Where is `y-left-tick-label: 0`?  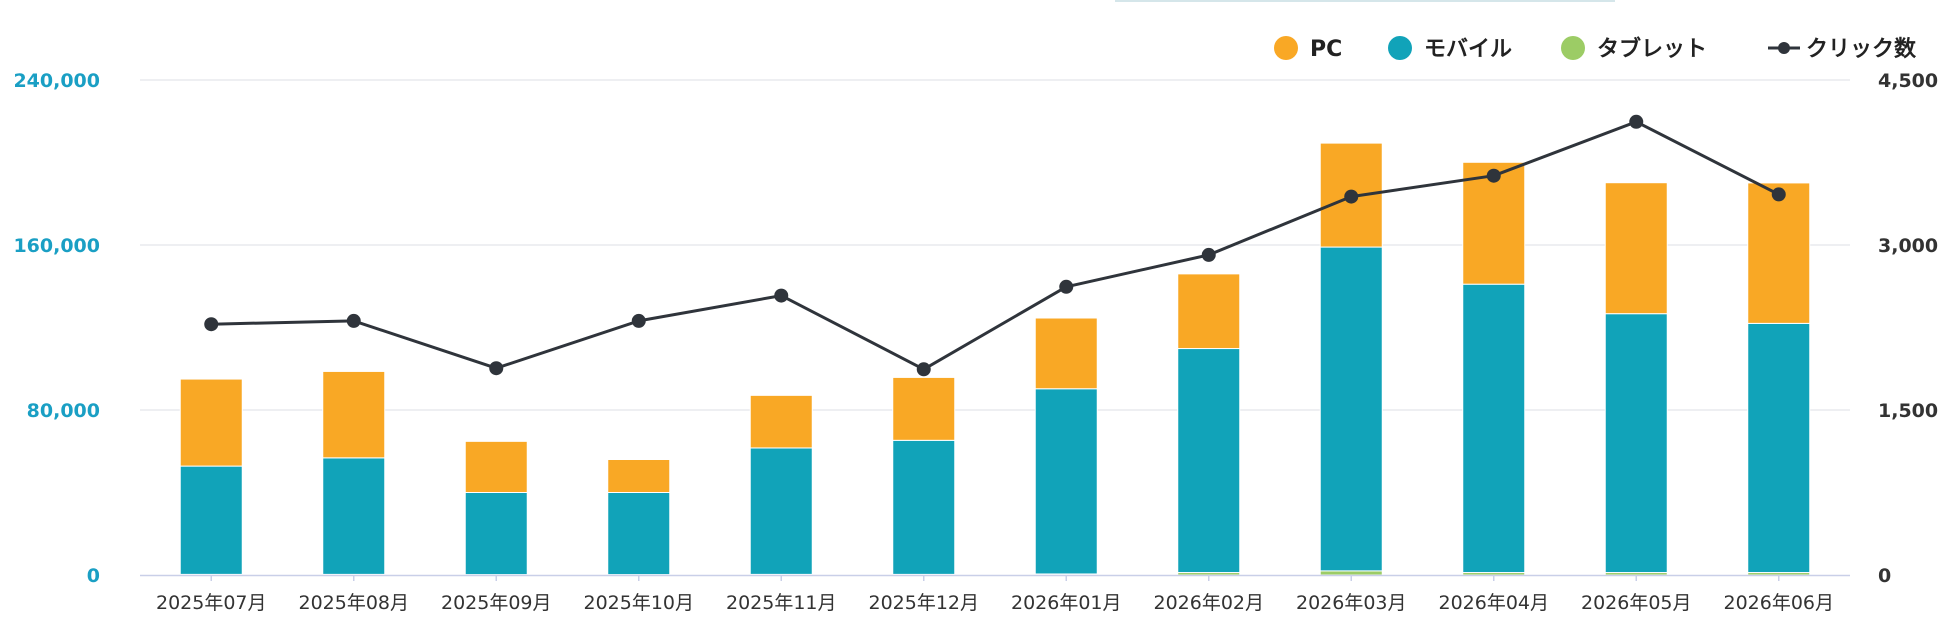
y-left-tick-label: 0 is located at coordinates (93, 576).